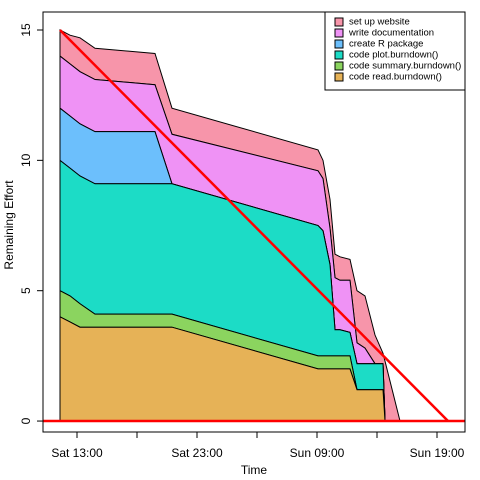 The width and height of the screenshot is (480, 480). Describe the element at coordinates (405, 66) in the screenshot. I see `legend-label: code summary.burndown()` at that location.